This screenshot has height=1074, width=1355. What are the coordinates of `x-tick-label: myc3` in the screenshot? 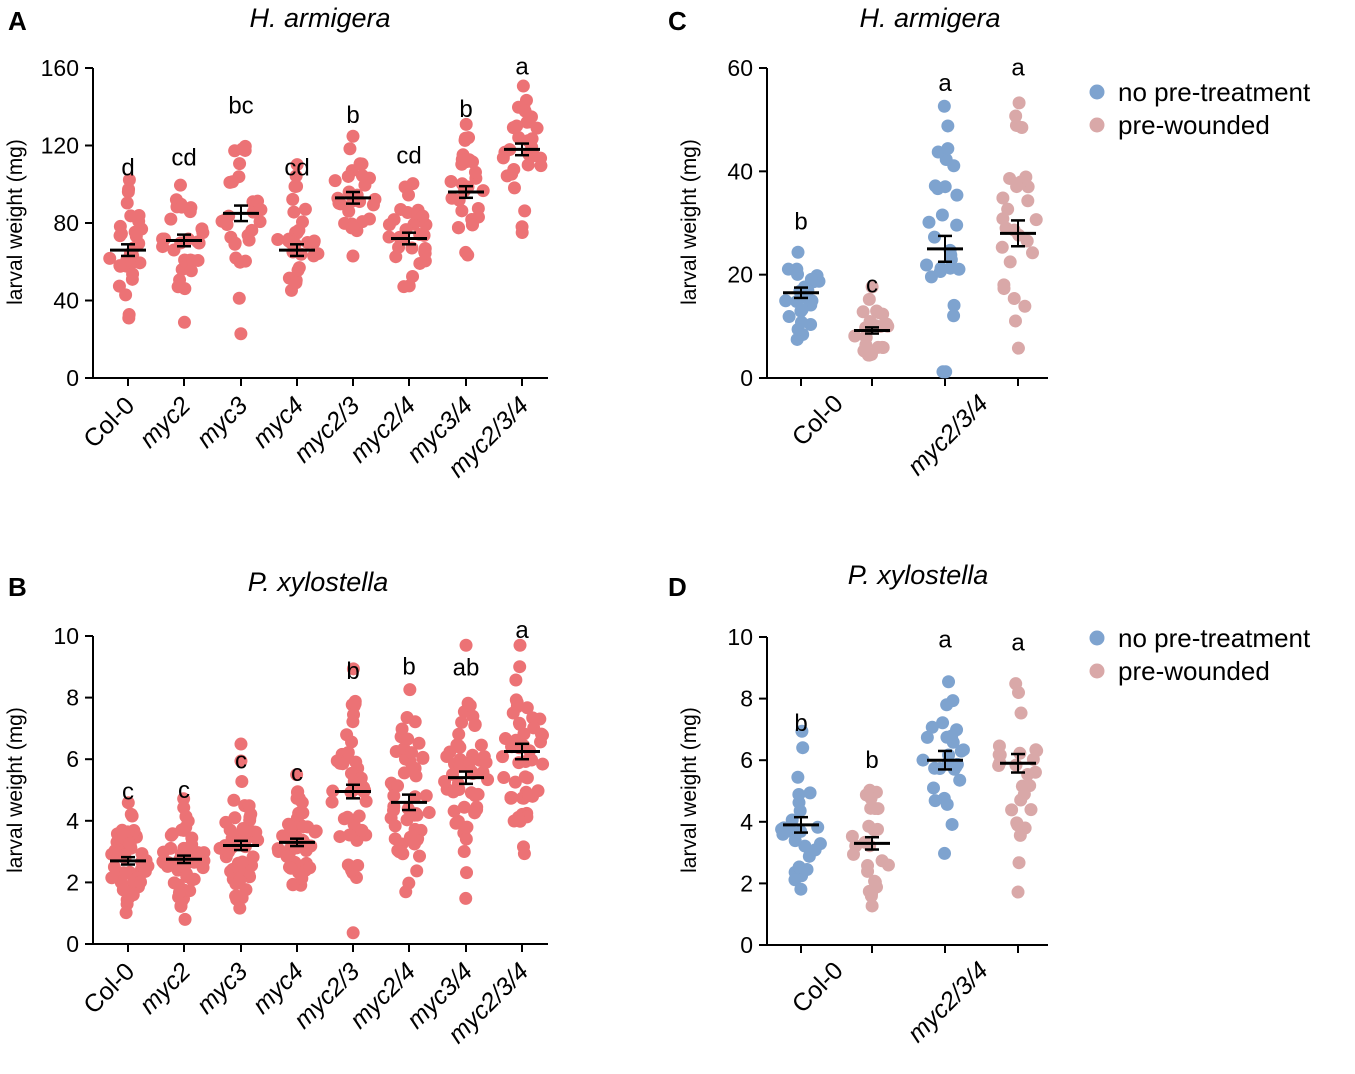 It's located at (222, 422).